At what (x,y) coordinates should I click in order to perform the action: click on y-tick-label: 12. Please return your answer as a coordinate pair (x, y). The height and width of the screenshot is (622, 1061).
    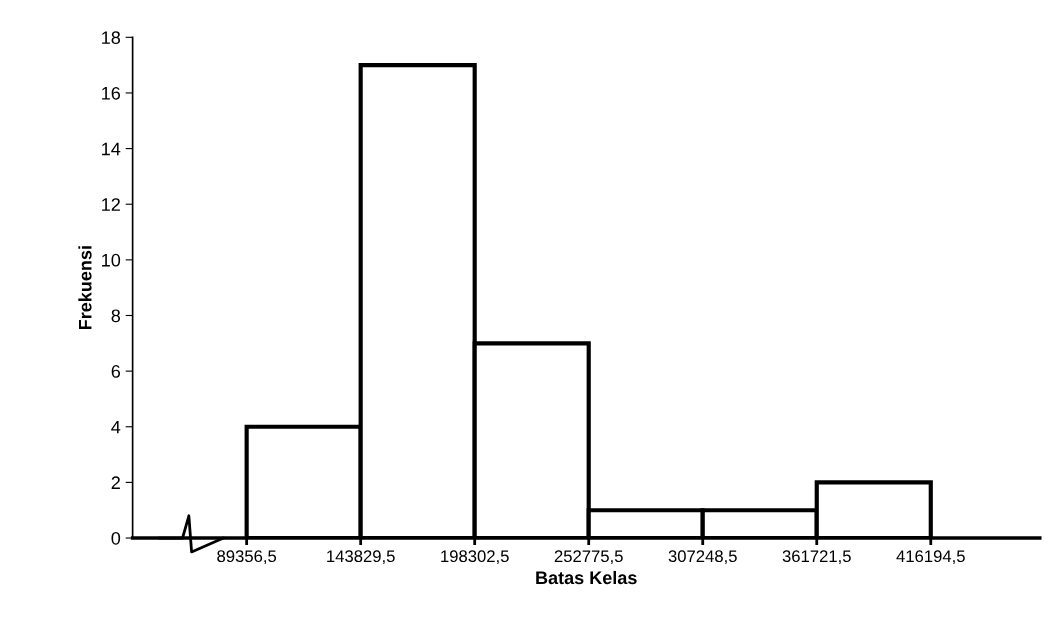
    Looking at the image, I should click on (111, 204).